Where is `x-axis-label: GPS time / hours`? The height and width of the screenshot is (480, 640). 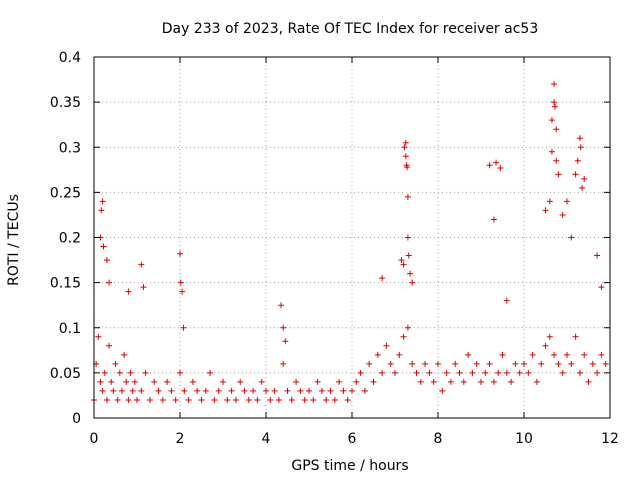 x-axis-label: GPS time / hours is located at coordinates (349, 466).